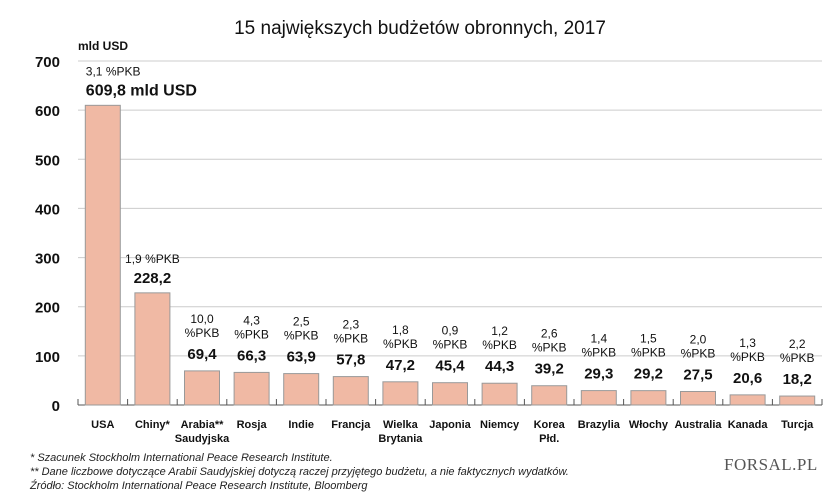  What do you see at coordinates (747, 378) in the screenshot?
I see `value-label: 20,6` at bounding box center [747, 378].